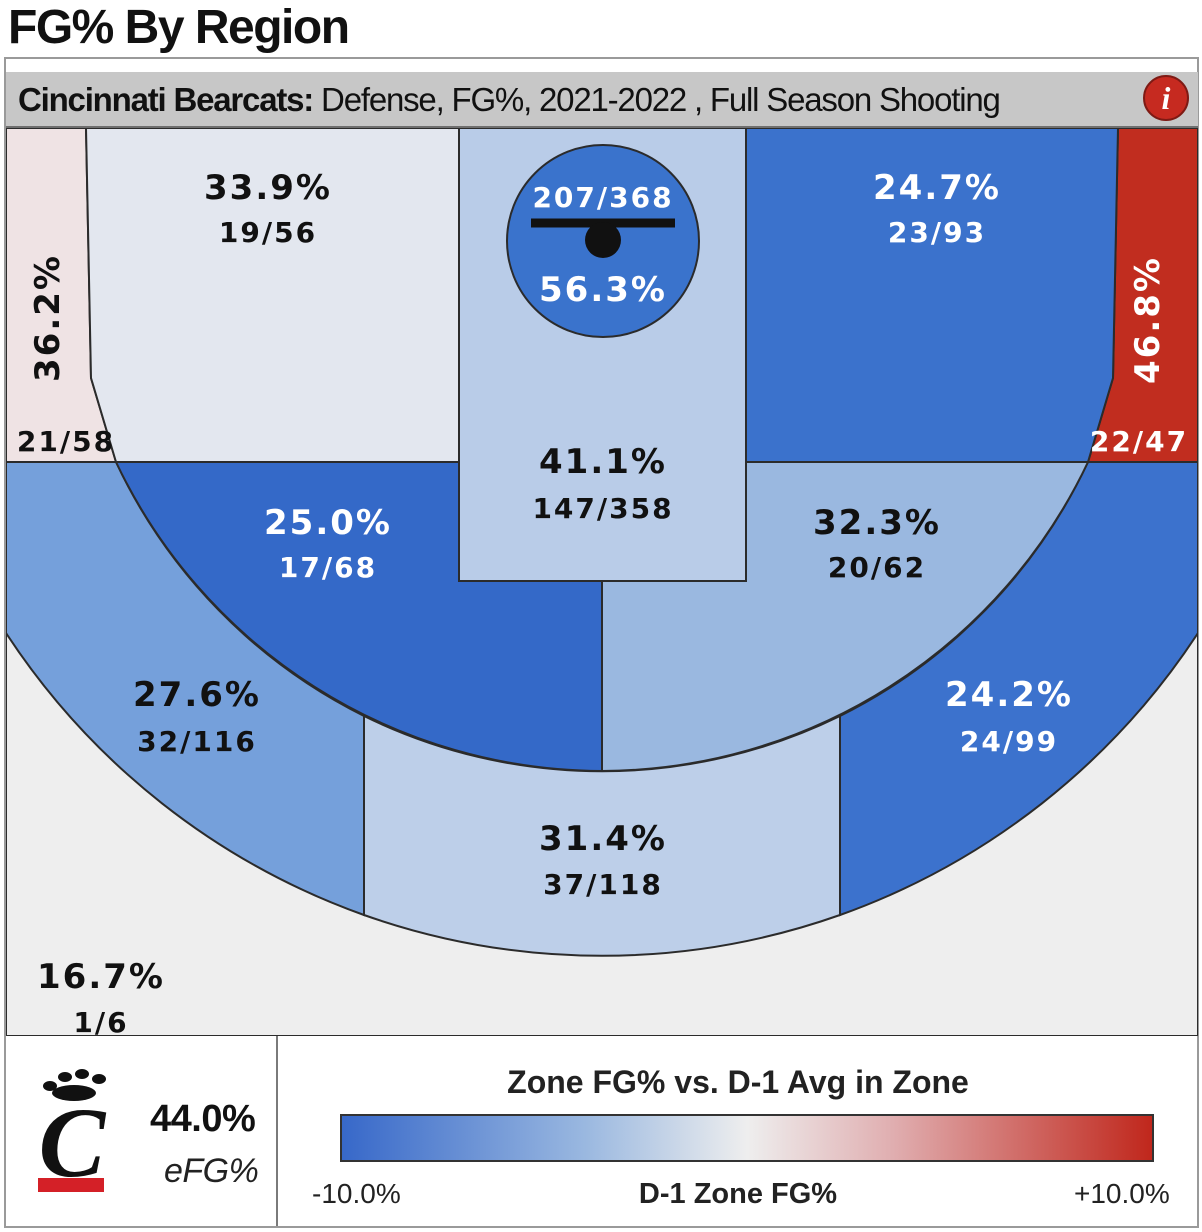 The height and width of the screenshot is (1232, 1202). What do you see at coordinates (358, 617) in the screenshot?
I see `zone-left-wing-mid` at bounding box center [358, 617].